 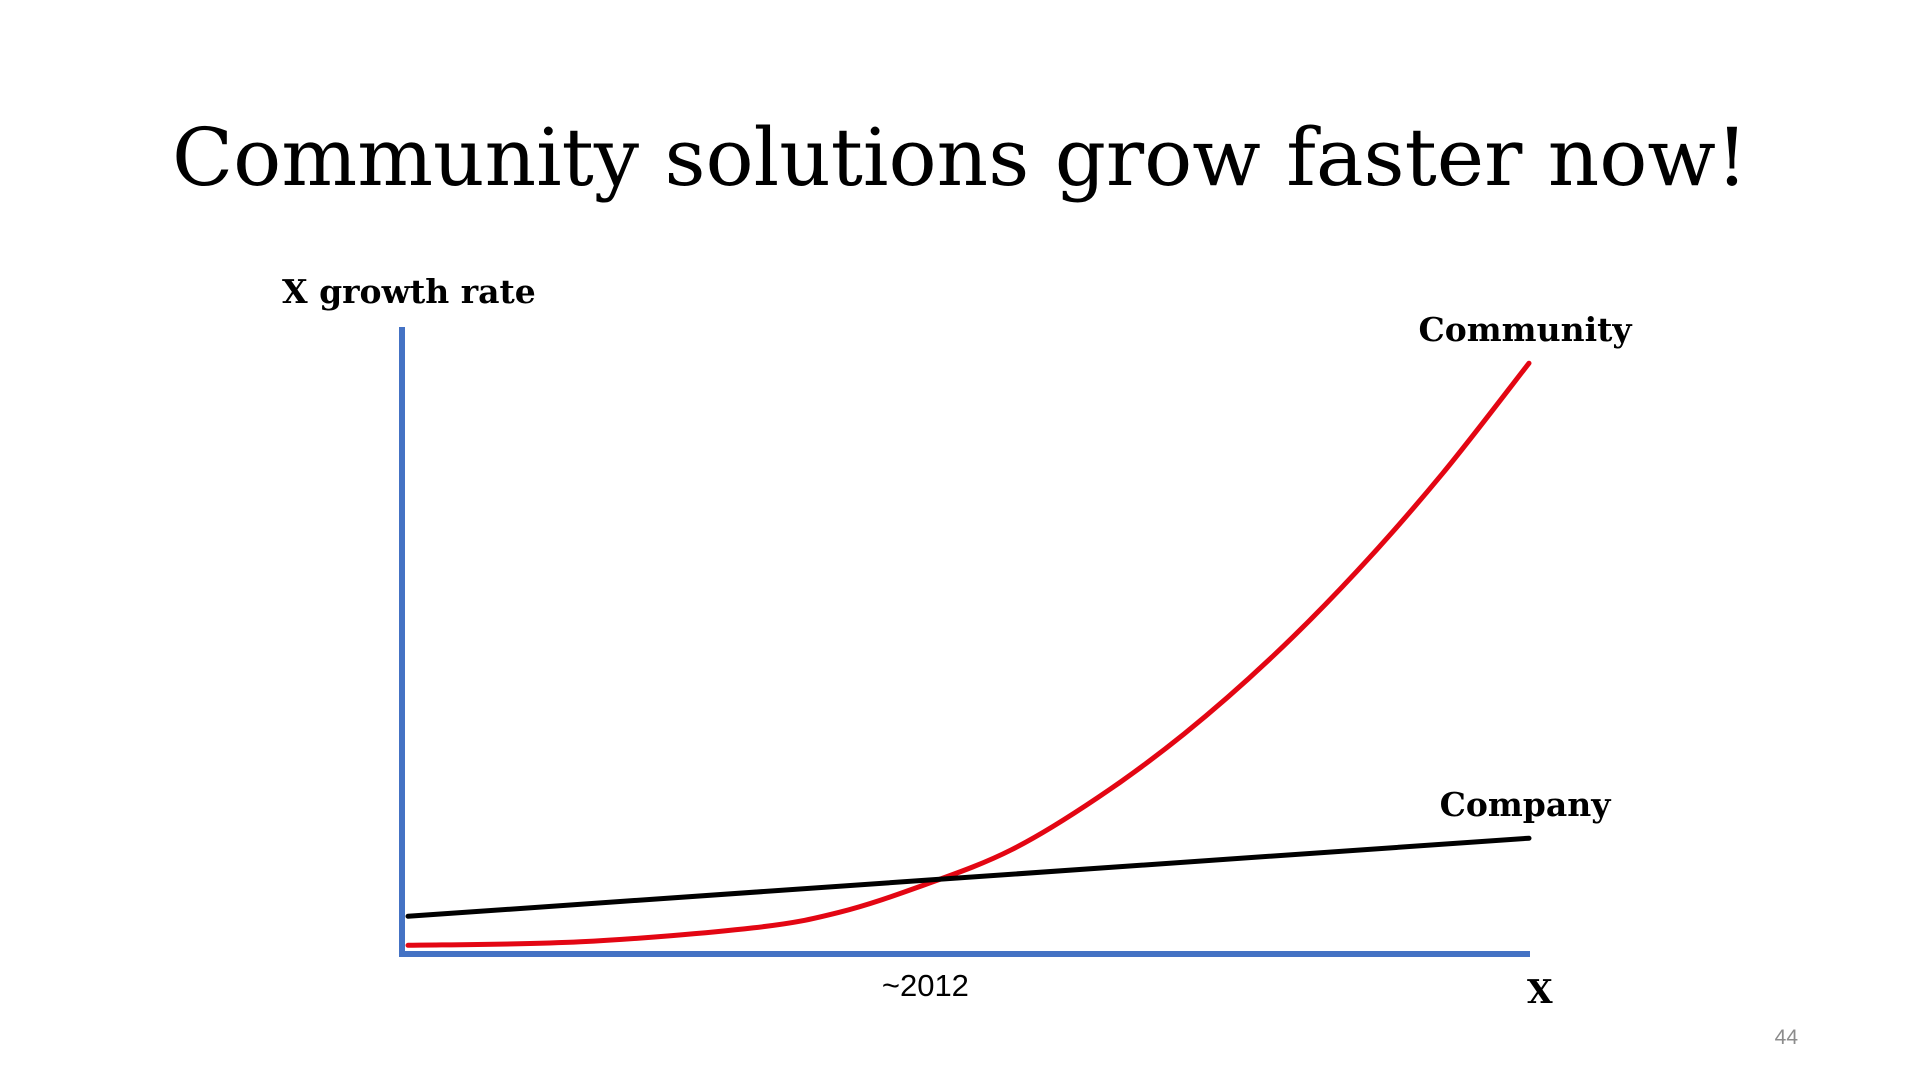 What do you see at coordinates (409, 291) in the screenshot?
I see `y-axis-title: X growth rate` at bounding box center [409, 291].